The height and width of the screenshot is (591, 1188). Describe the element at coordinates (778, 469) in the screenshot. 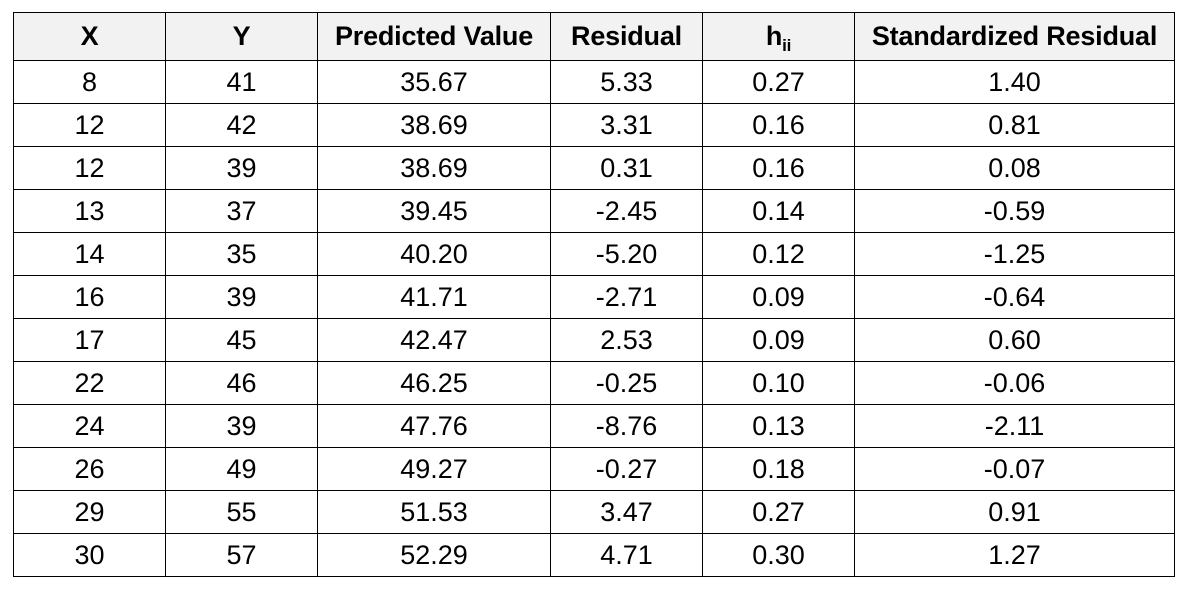

I see `cell-hii: 0.18` at that location.